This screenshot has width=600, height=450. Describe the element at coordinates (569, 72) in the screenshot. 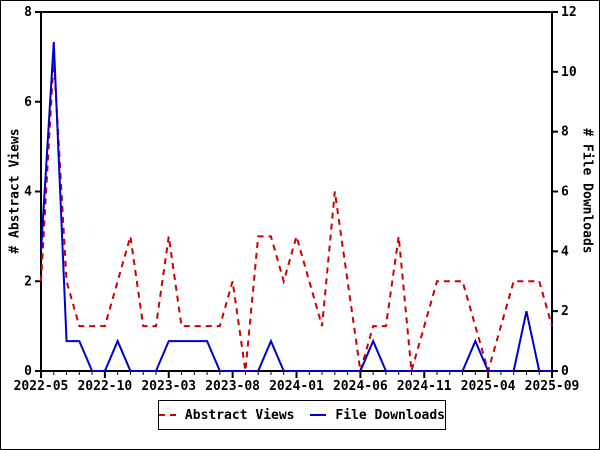

I see `y-right-tick-label: 10` at that location.